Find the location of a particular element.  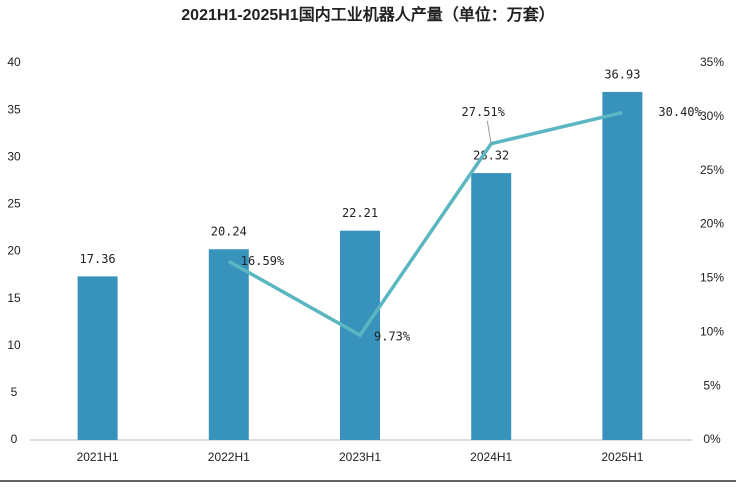

y-tick-label: 10 is located at coordinates (14, 345).